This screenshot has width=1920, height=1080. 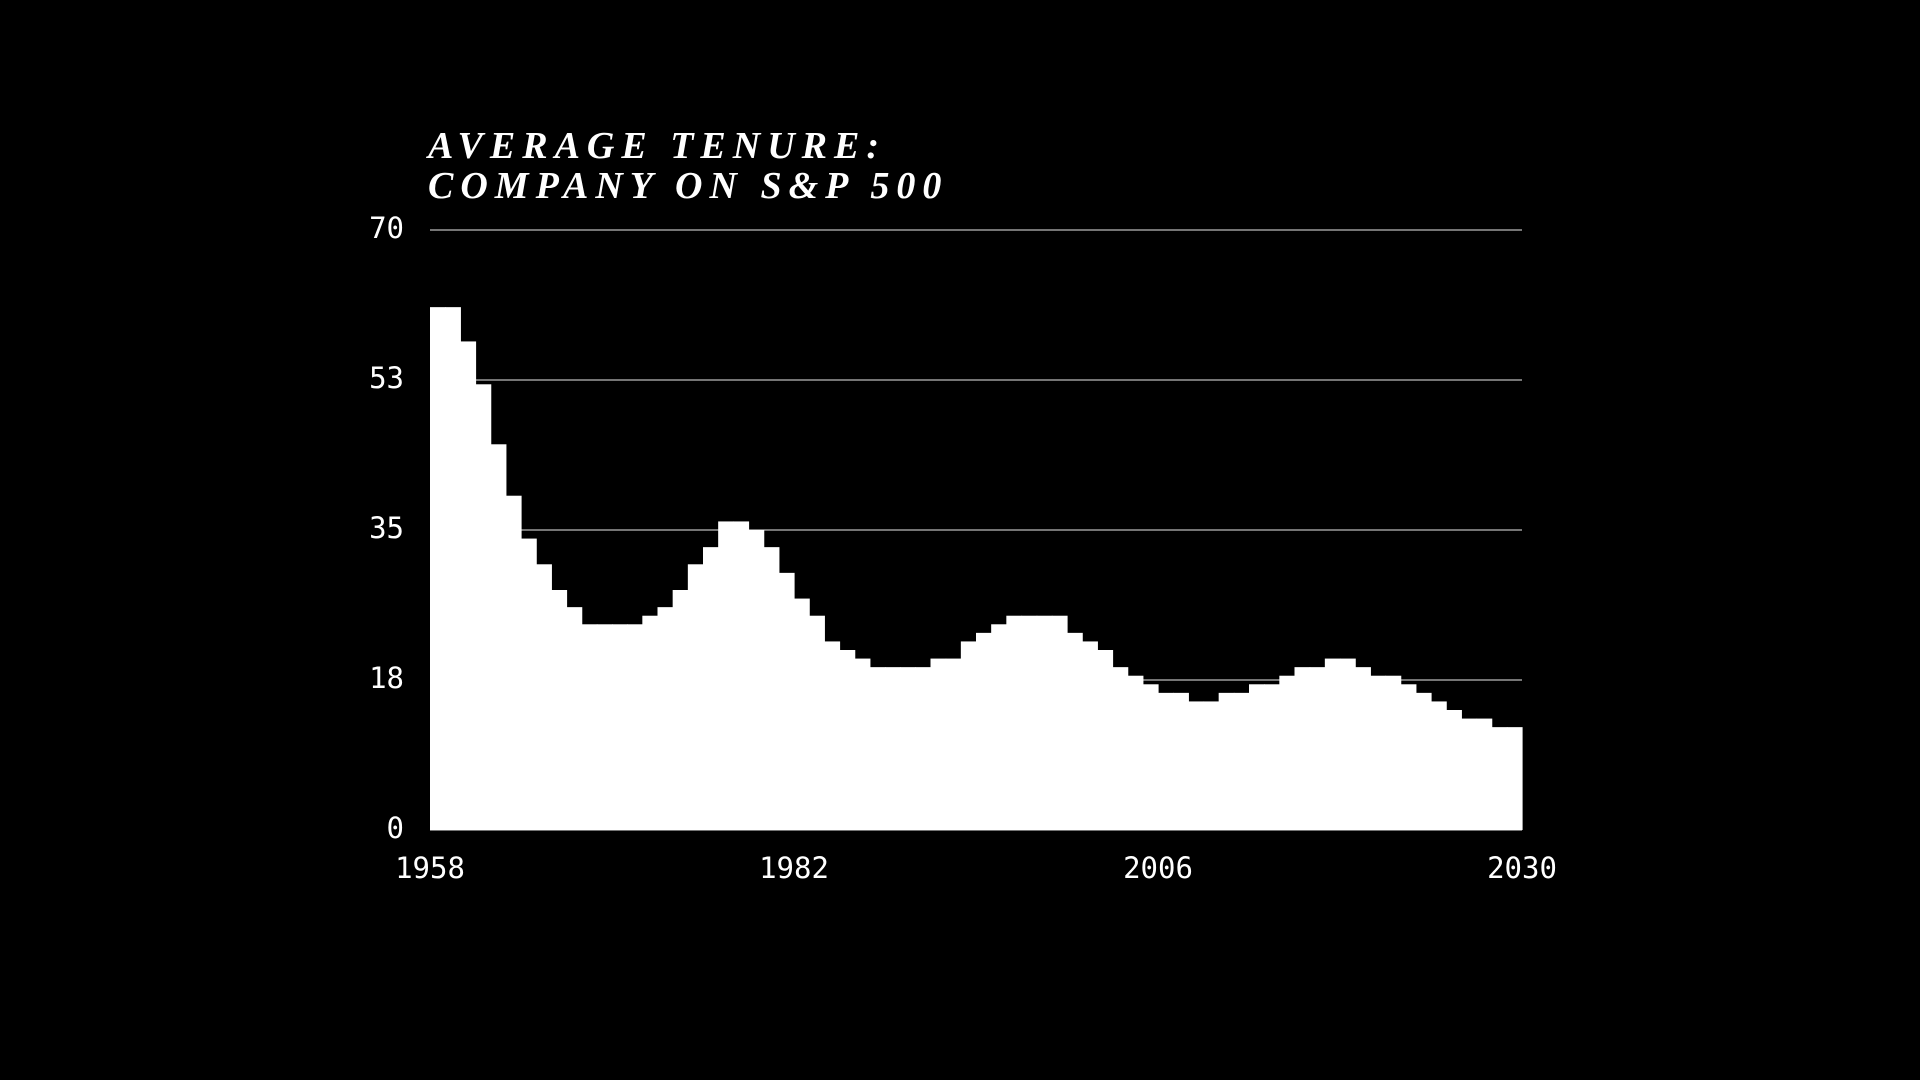 What do you see at coordinates (656, 146) in the screenshot?
I see `chart-title: AVERAGE TENURE:` at bounding box center [656, 146].